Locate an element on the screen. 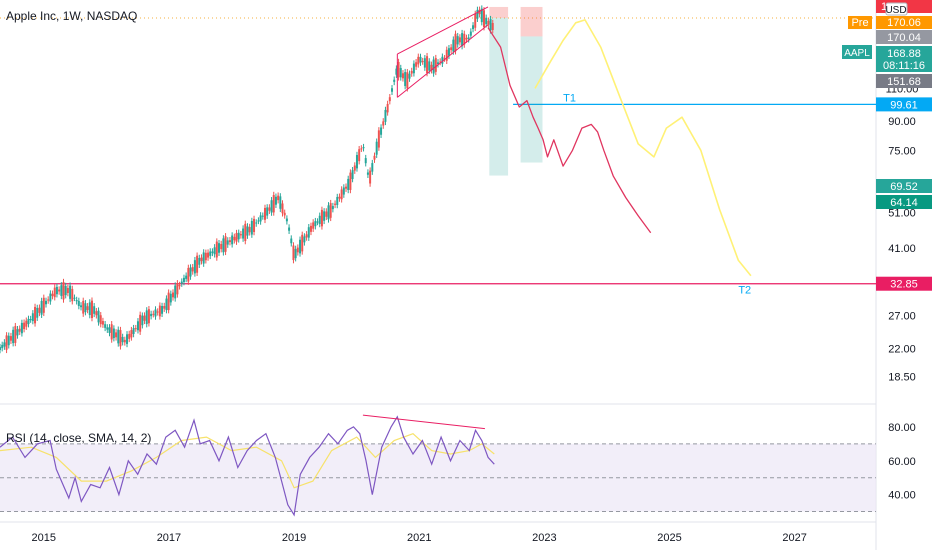 The image size is (932, 555). rising-channel is located at coordinates (442, 52).